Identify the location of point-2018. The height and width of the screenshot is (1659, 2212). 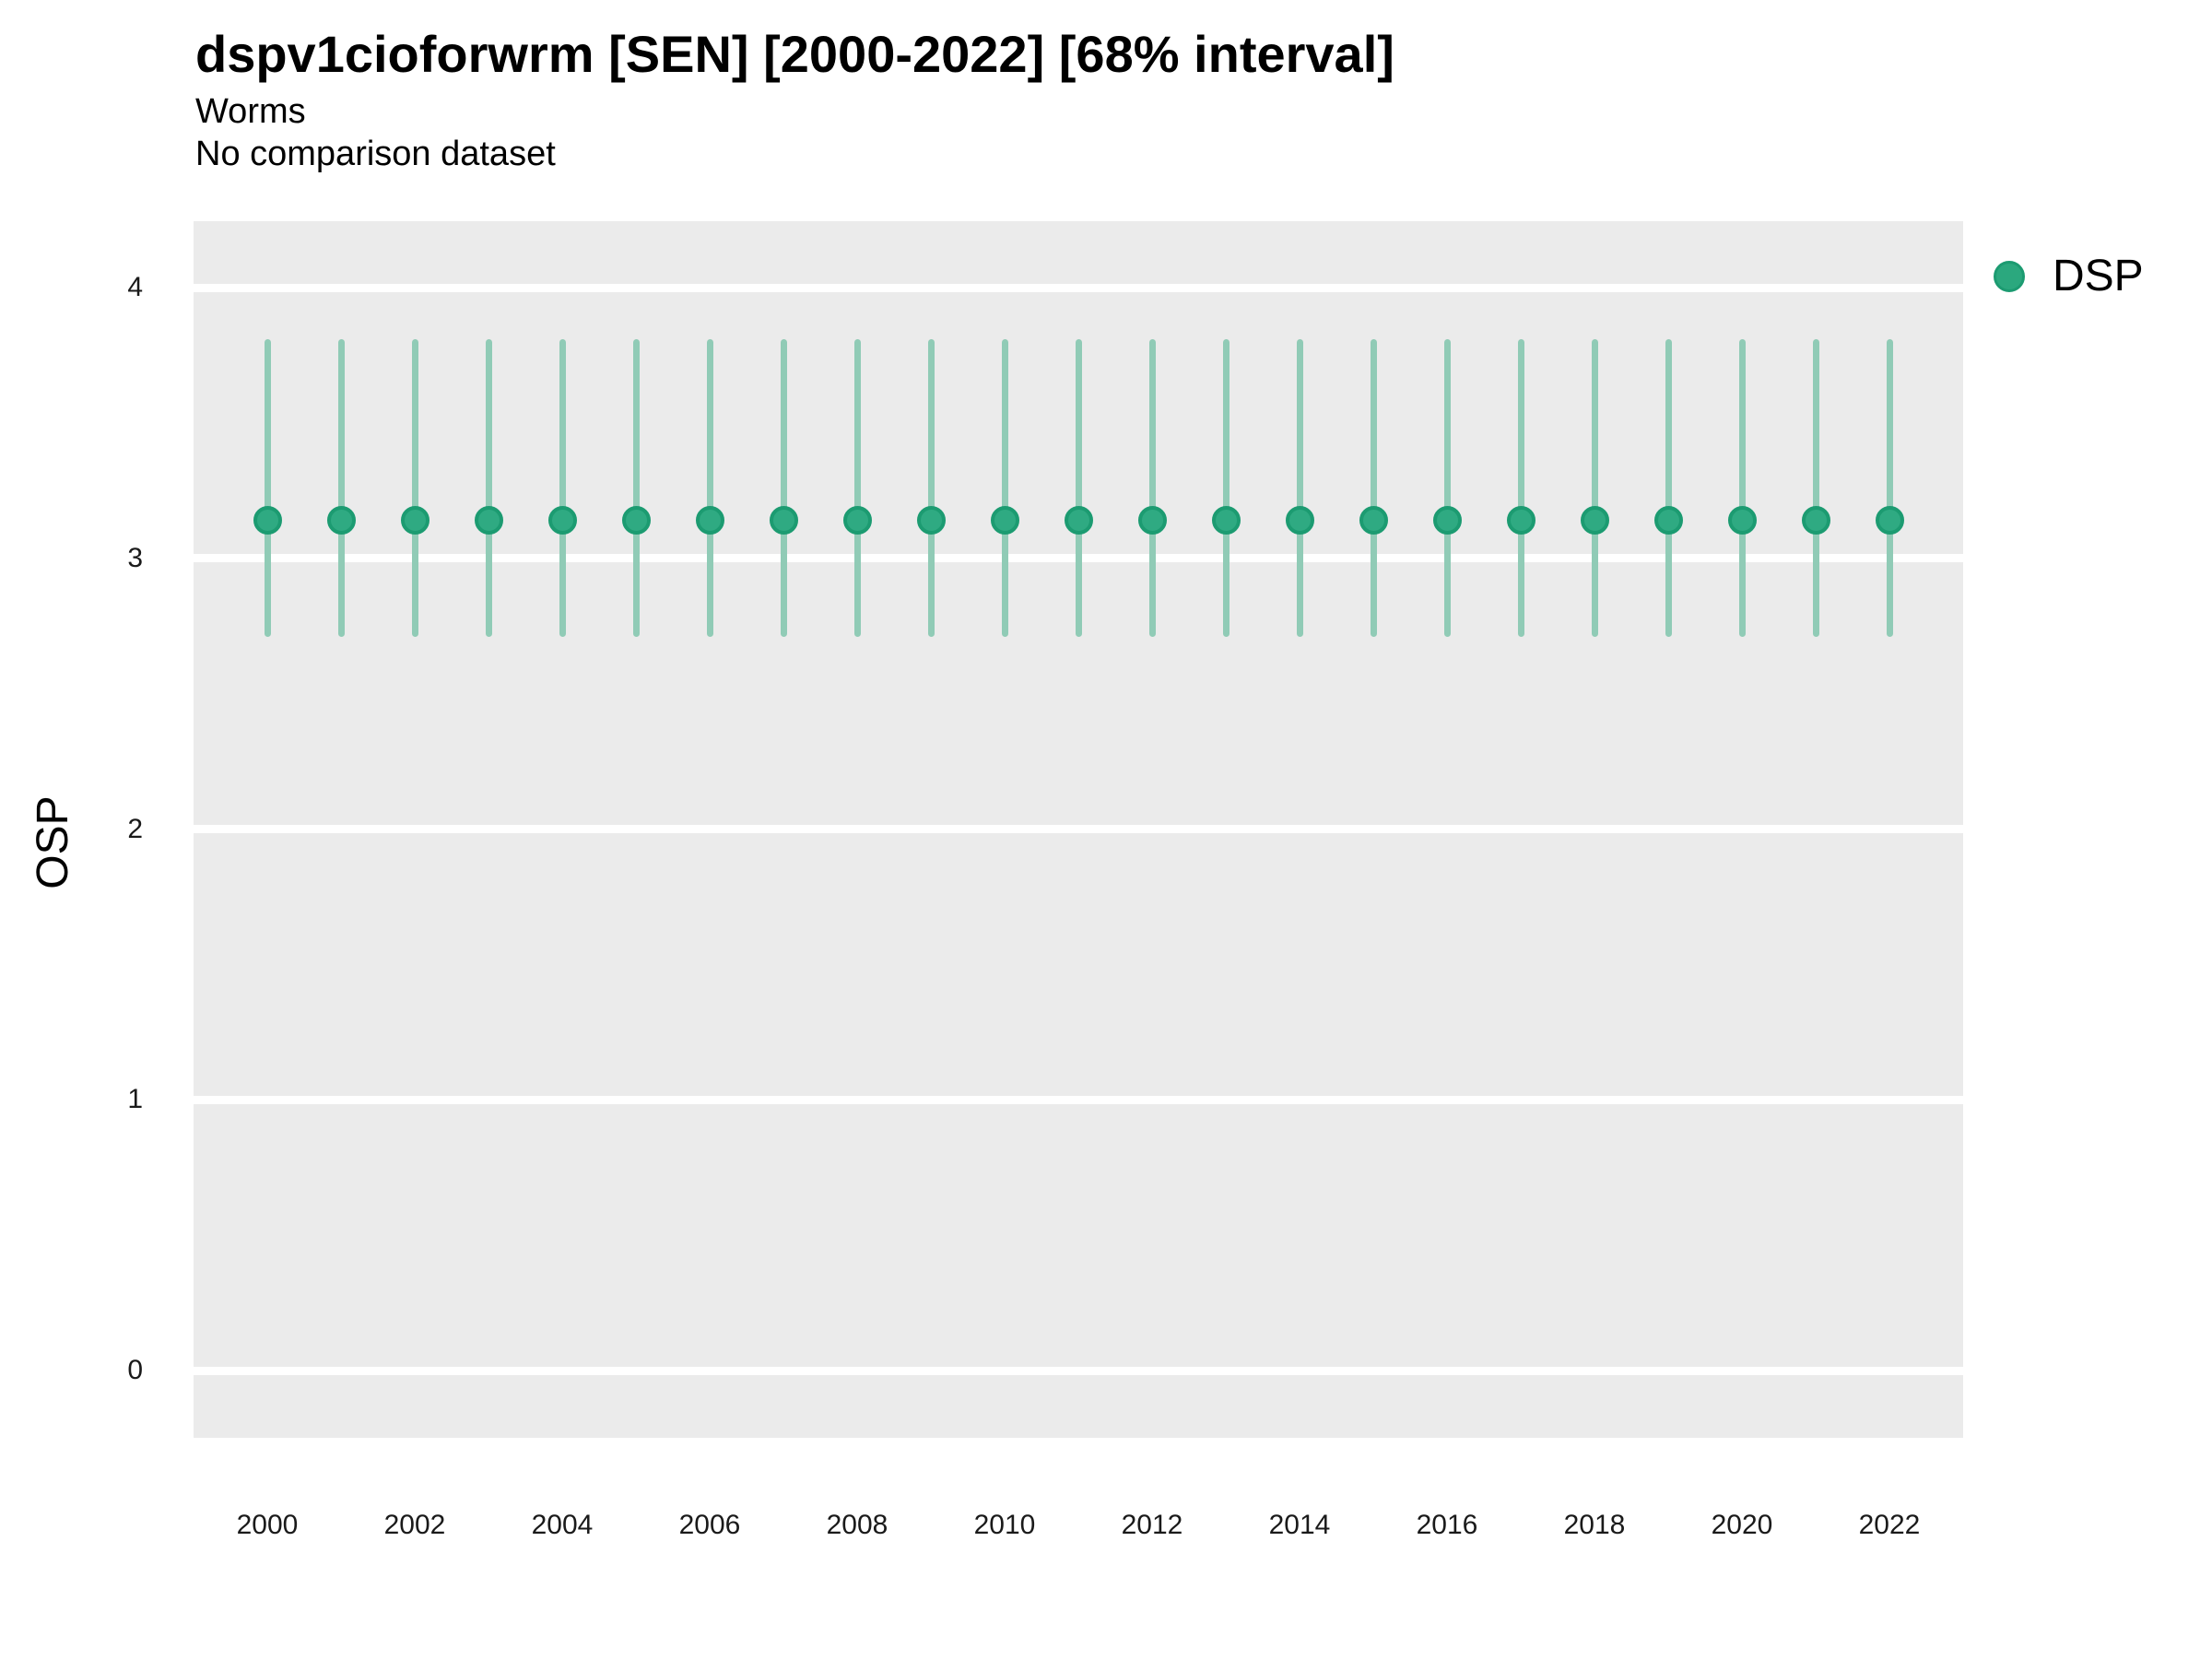
(1594, 520).